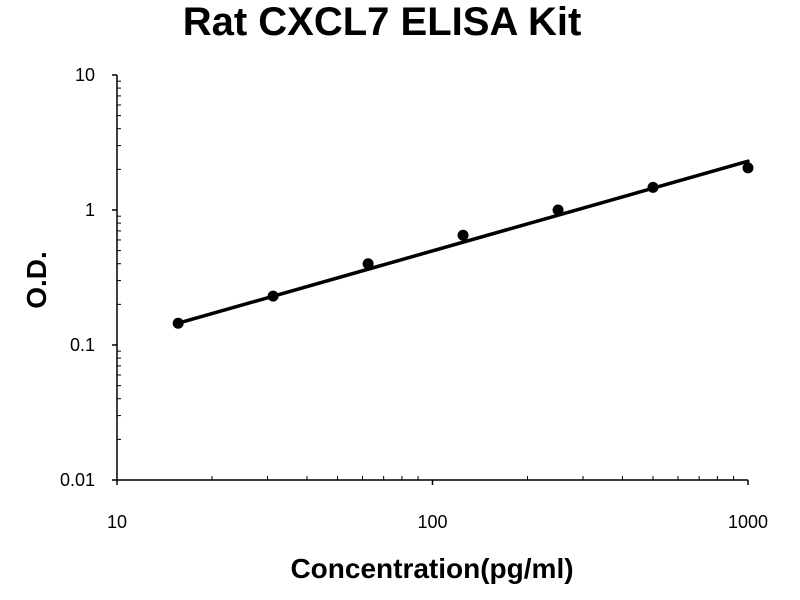  What do you see at coordinates (432, 522) in the screenshot?
I see `x-tick-label: 100` at bounding box center [432, 522].